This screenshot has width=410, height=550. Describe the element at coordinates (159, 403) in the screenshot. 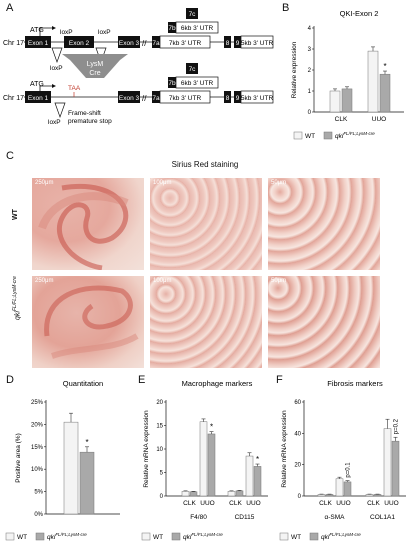

I see `chart-e-ytick-label: 20` at that location.